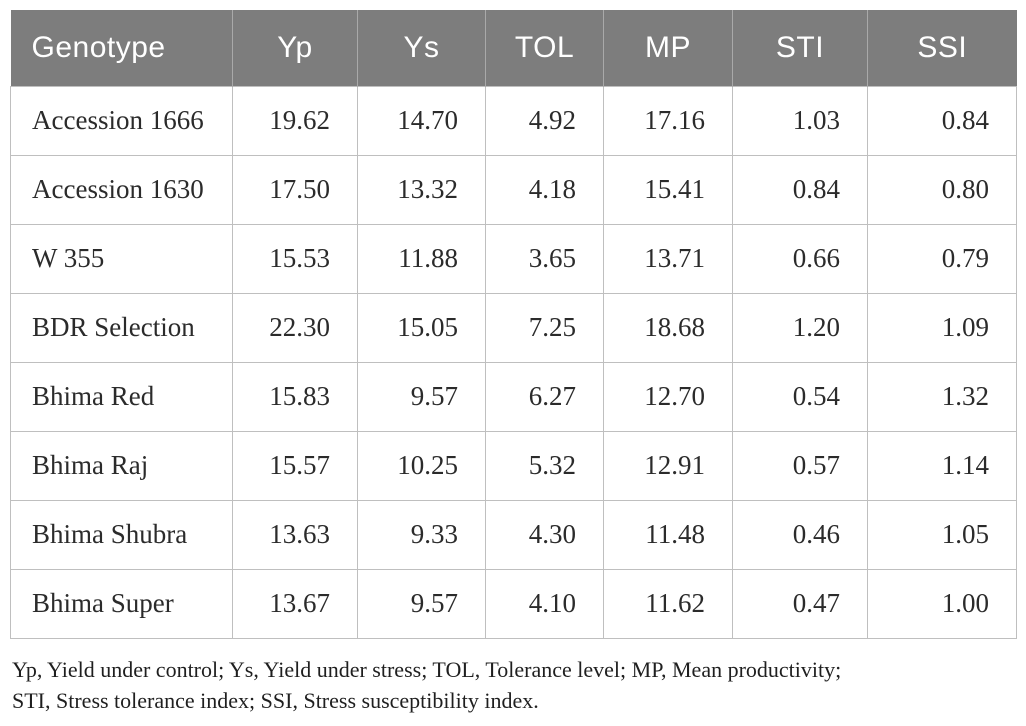  I want to click on yp-cell: 15.83, so click(295, 396).